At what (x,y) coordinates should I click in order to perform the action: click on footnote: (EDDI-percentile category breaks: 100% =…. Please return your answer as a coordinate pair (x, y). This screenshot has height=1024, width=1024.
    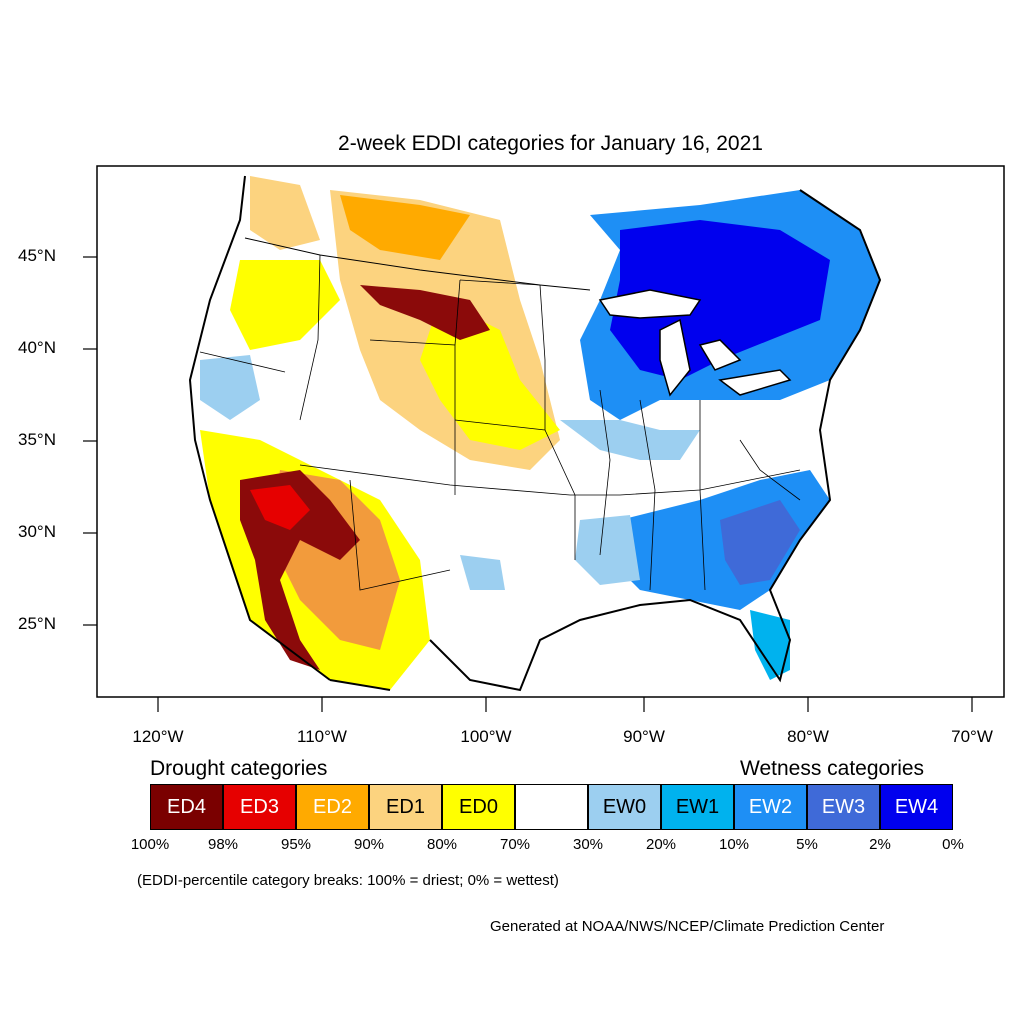
    Looking at the image, I should click on (348, 880).